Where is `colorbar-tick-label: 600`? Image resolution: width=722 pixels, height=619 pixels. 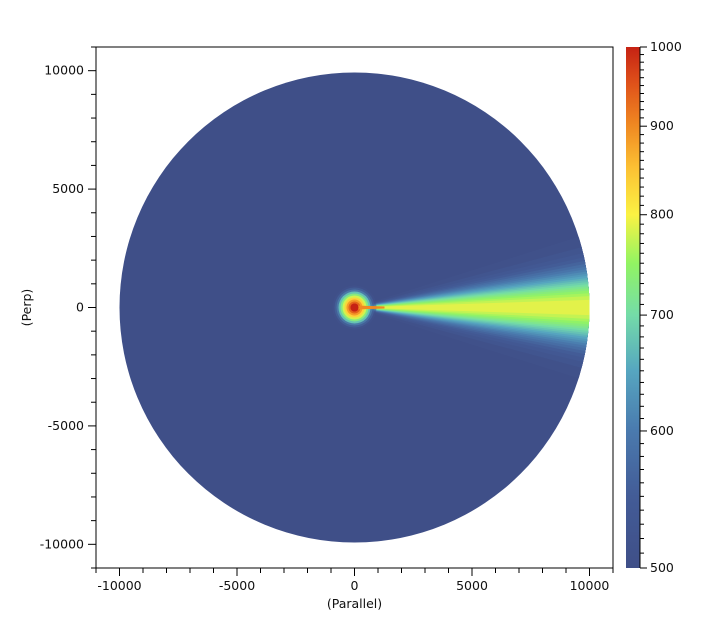
colorbar-tick-label: 600 is located at coordinates (662, 430).